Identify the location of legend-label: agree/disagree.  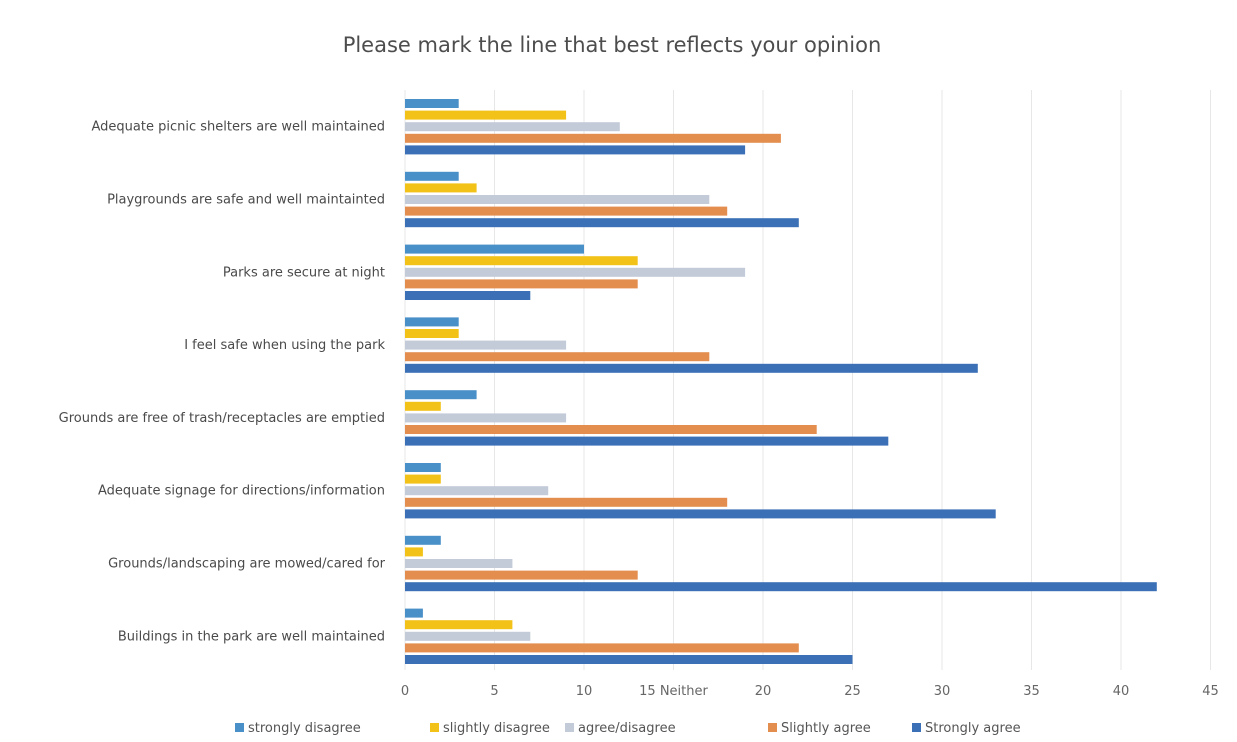
(627, 728).